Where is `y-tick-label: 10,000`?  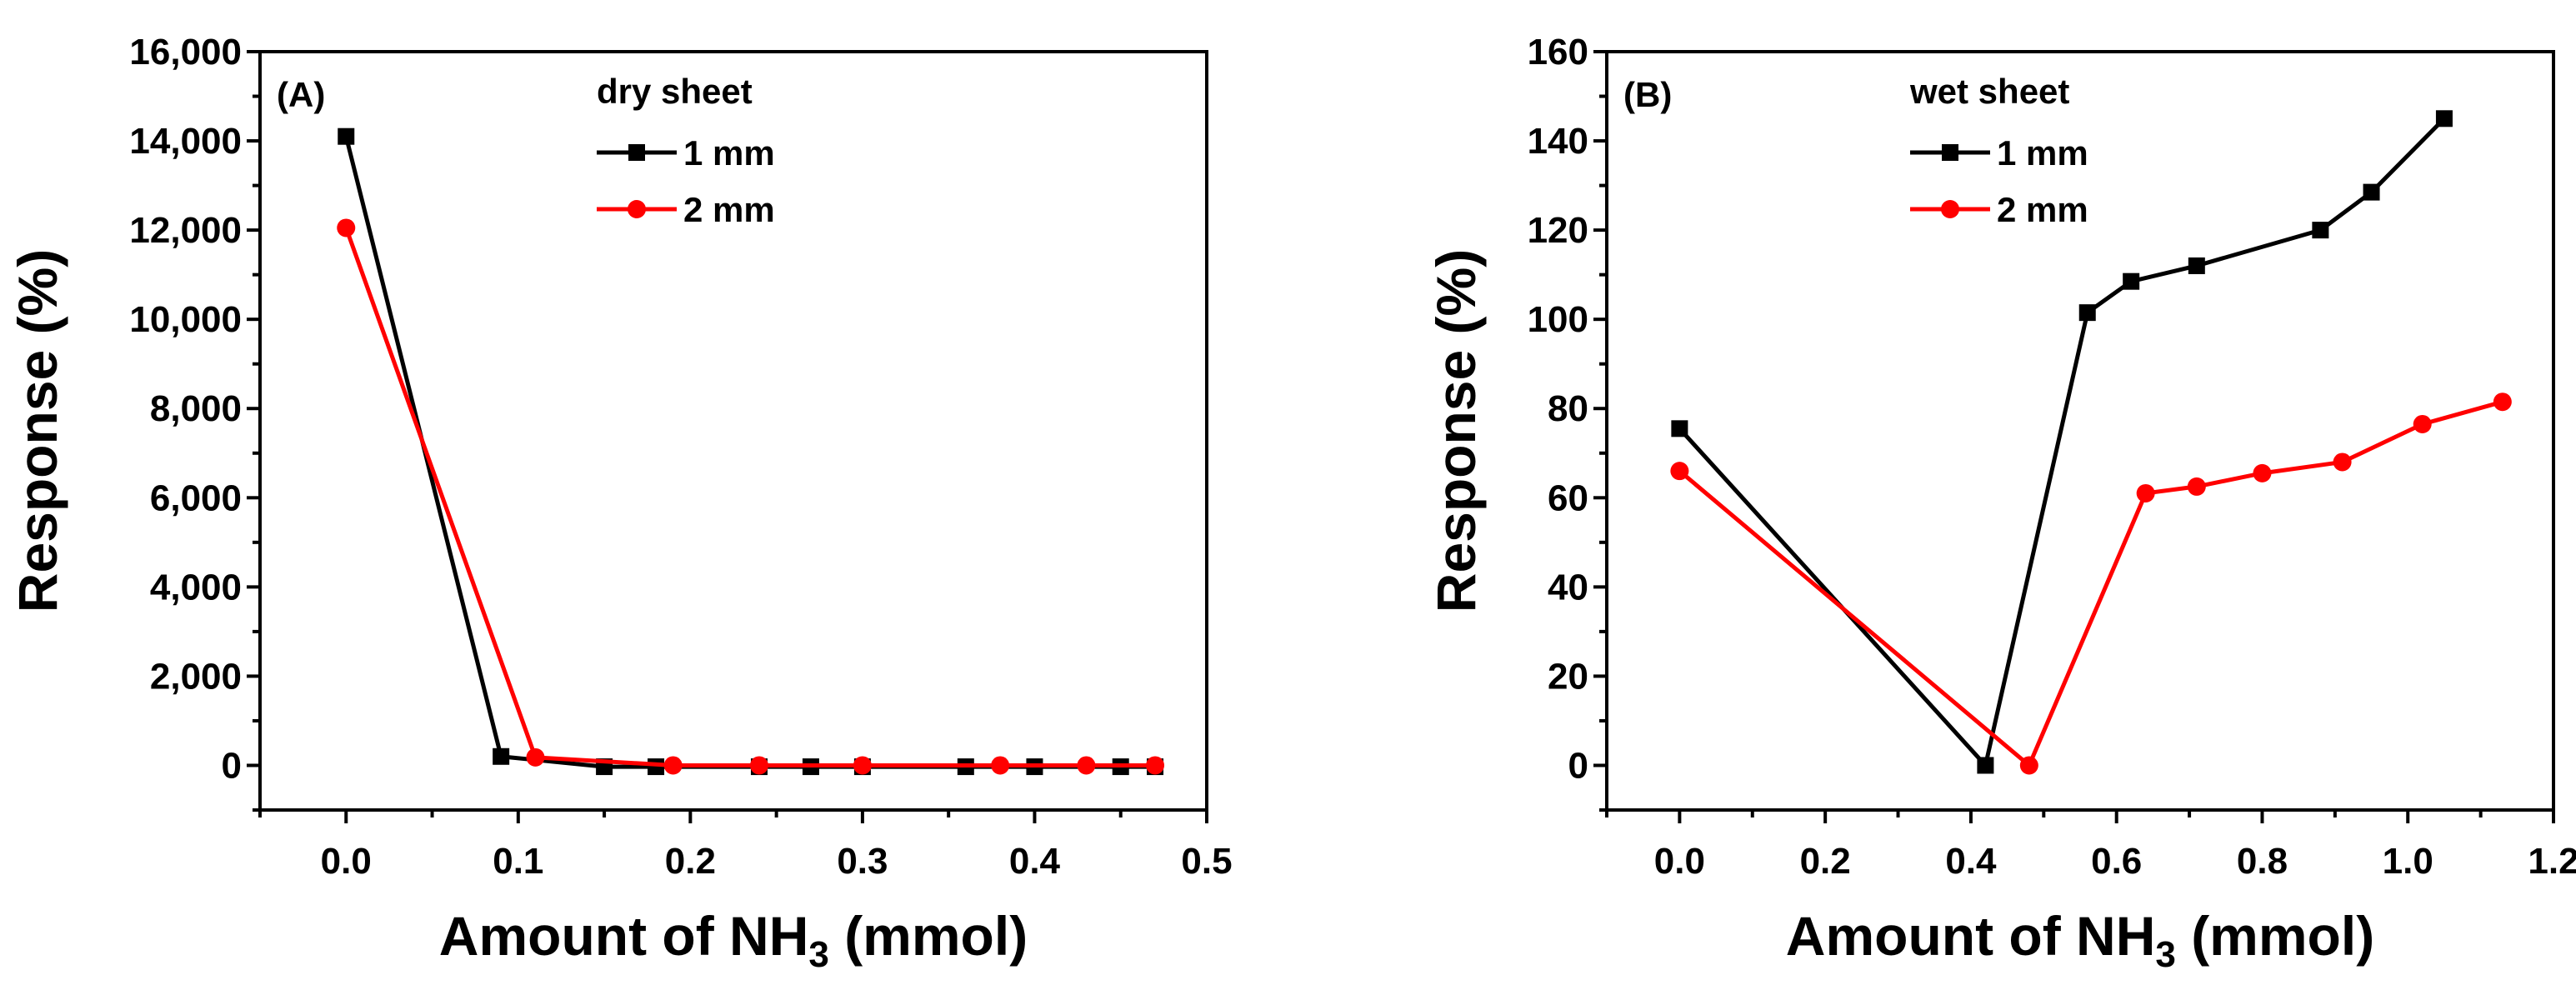
y-tick-label: 10,000 is located at coordinates (186, 319).